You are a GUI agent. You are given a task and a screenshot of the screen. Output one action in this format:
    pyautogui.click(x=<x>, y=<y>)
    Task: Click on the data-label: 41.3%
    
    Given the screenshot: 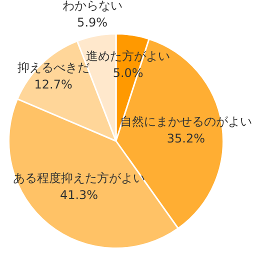 What is the action you would take?
    pyautogui.click(x=79, y=195)
    